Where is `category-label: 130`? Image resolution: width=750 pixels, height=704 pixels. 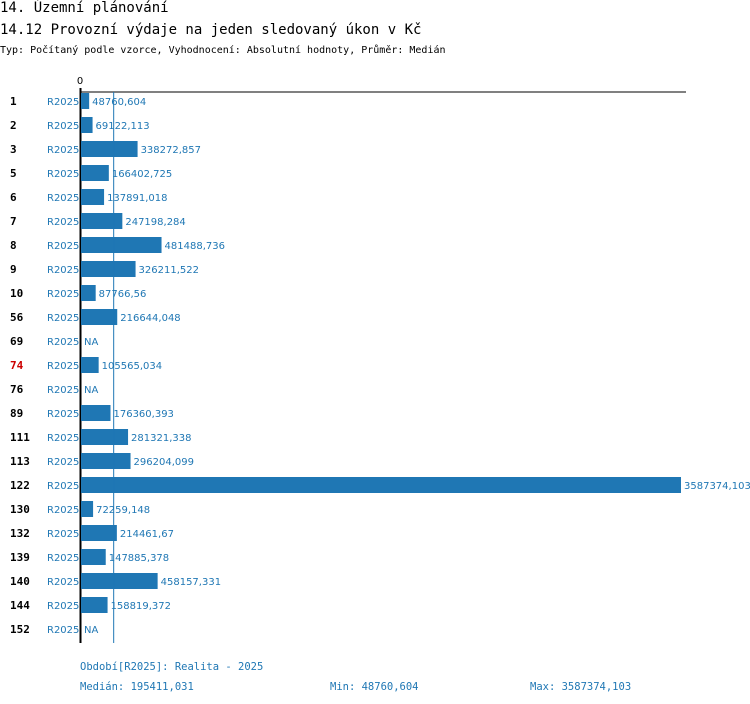 category-label: 130 is located at coordinates (20, 509).